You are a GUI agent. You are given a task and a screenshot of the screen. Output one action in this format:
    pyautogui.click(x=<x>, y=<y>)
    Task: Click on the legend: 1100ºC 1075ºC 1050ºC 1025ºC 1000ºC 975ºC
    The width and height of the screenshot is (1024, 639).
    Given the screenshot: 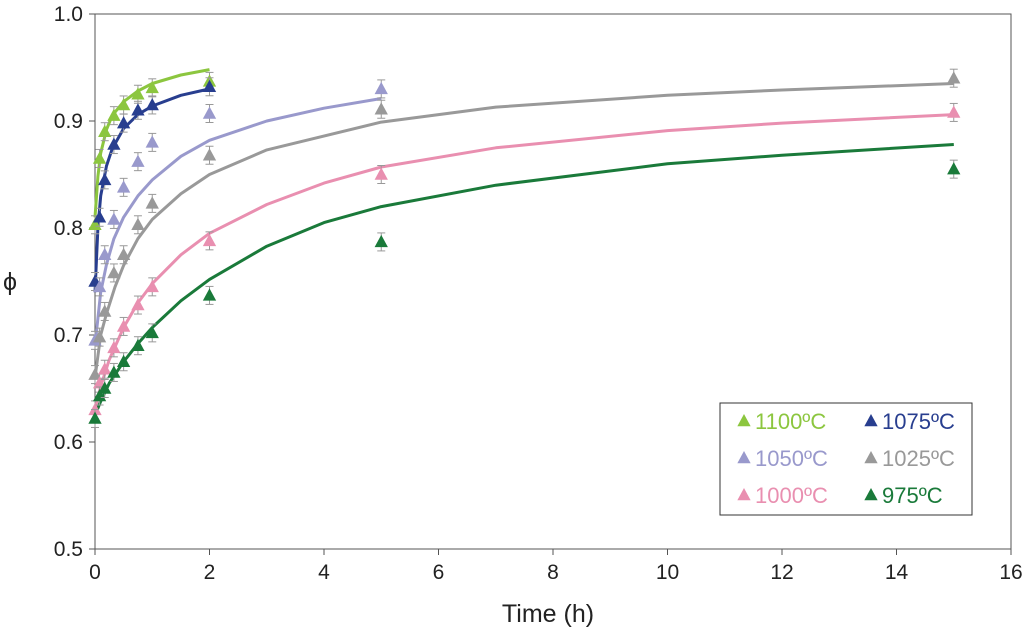 What is the action you would take?
    pyautogui.click(x=846, y=459)
    